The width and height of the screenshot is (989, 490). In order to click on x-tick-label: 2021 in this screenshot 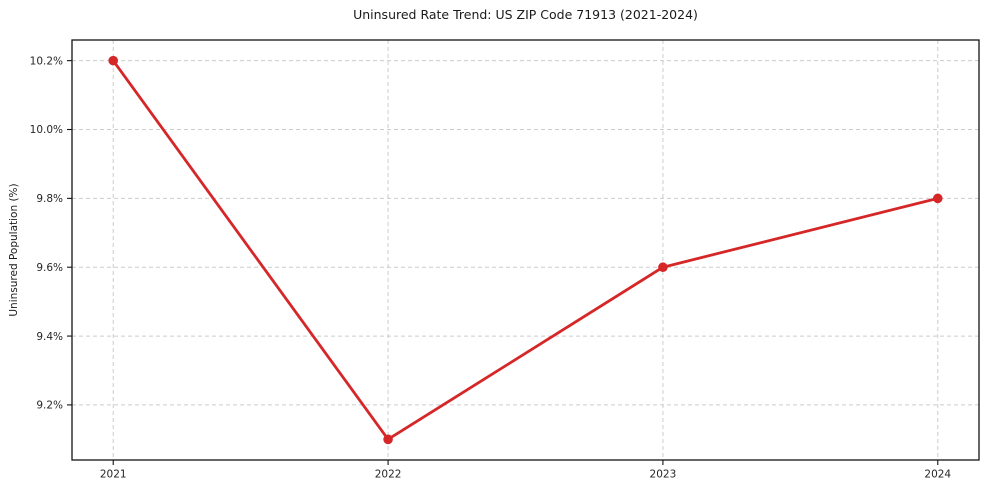, I will do `click(113, 475)`.